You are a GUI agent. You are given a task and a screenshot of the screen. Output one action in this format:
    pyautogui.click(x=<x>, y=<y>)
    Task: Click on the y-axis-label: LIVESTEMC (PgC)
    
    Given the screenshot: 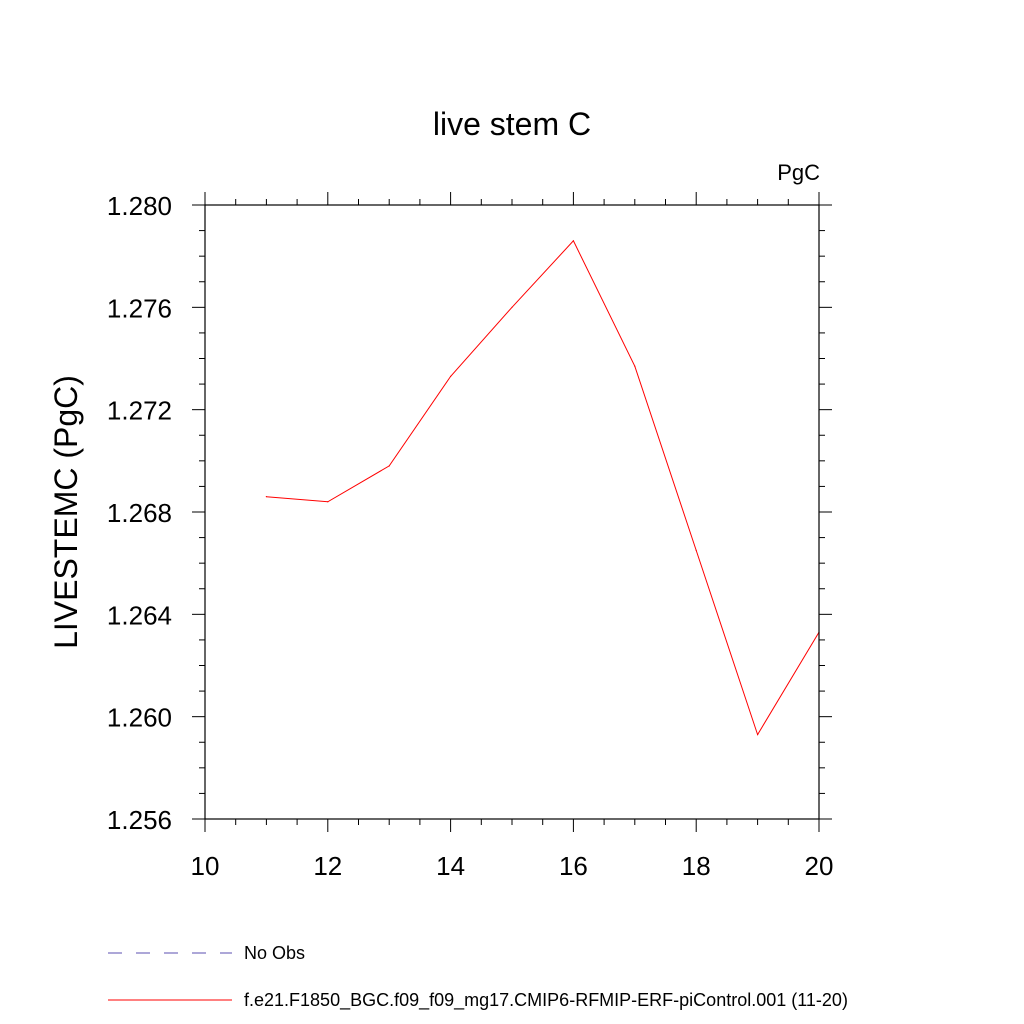 What is the action you would take?
    pyautogui.click(x=66, y=512)
    